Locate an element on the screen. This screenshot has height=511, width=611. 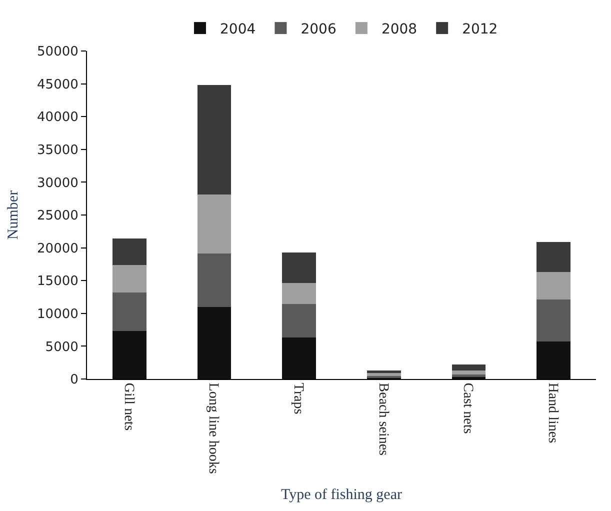
x-tick-label: Long line hooks is located at coordinates (213, 428).